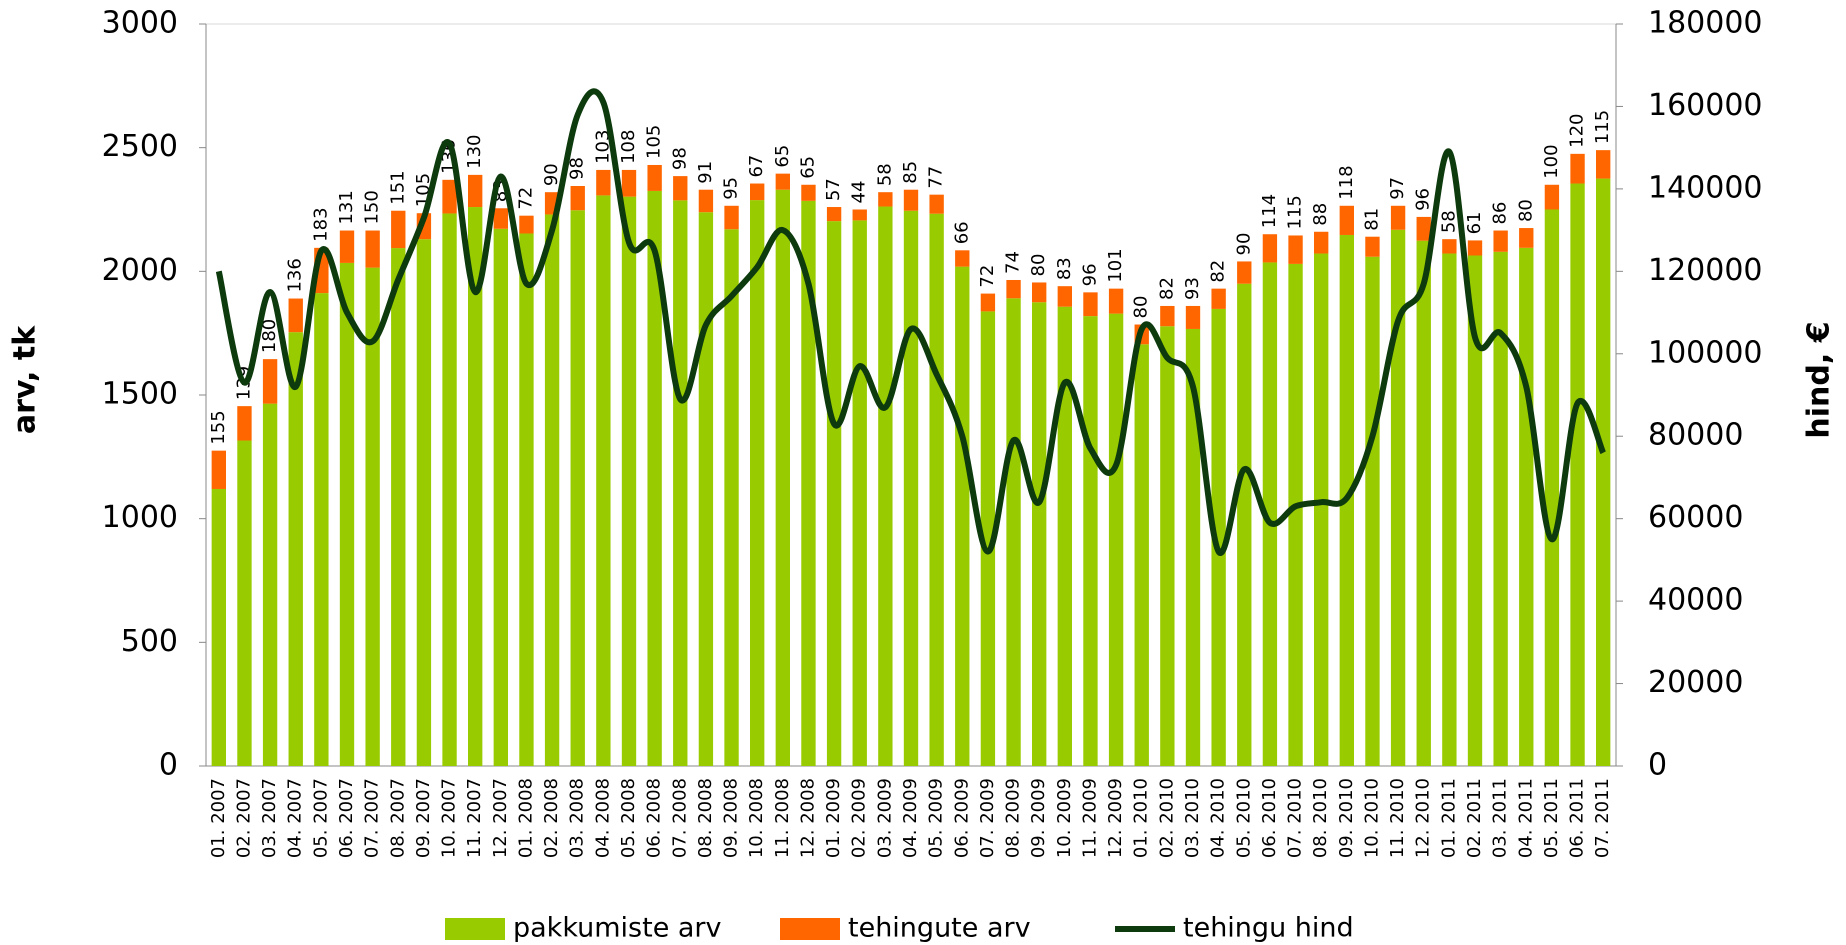  What do you see at coordinates (1397, 818) in the screenshot?
I see `x-tick-label: 11. 2010` at bounding box center [1397, 818].